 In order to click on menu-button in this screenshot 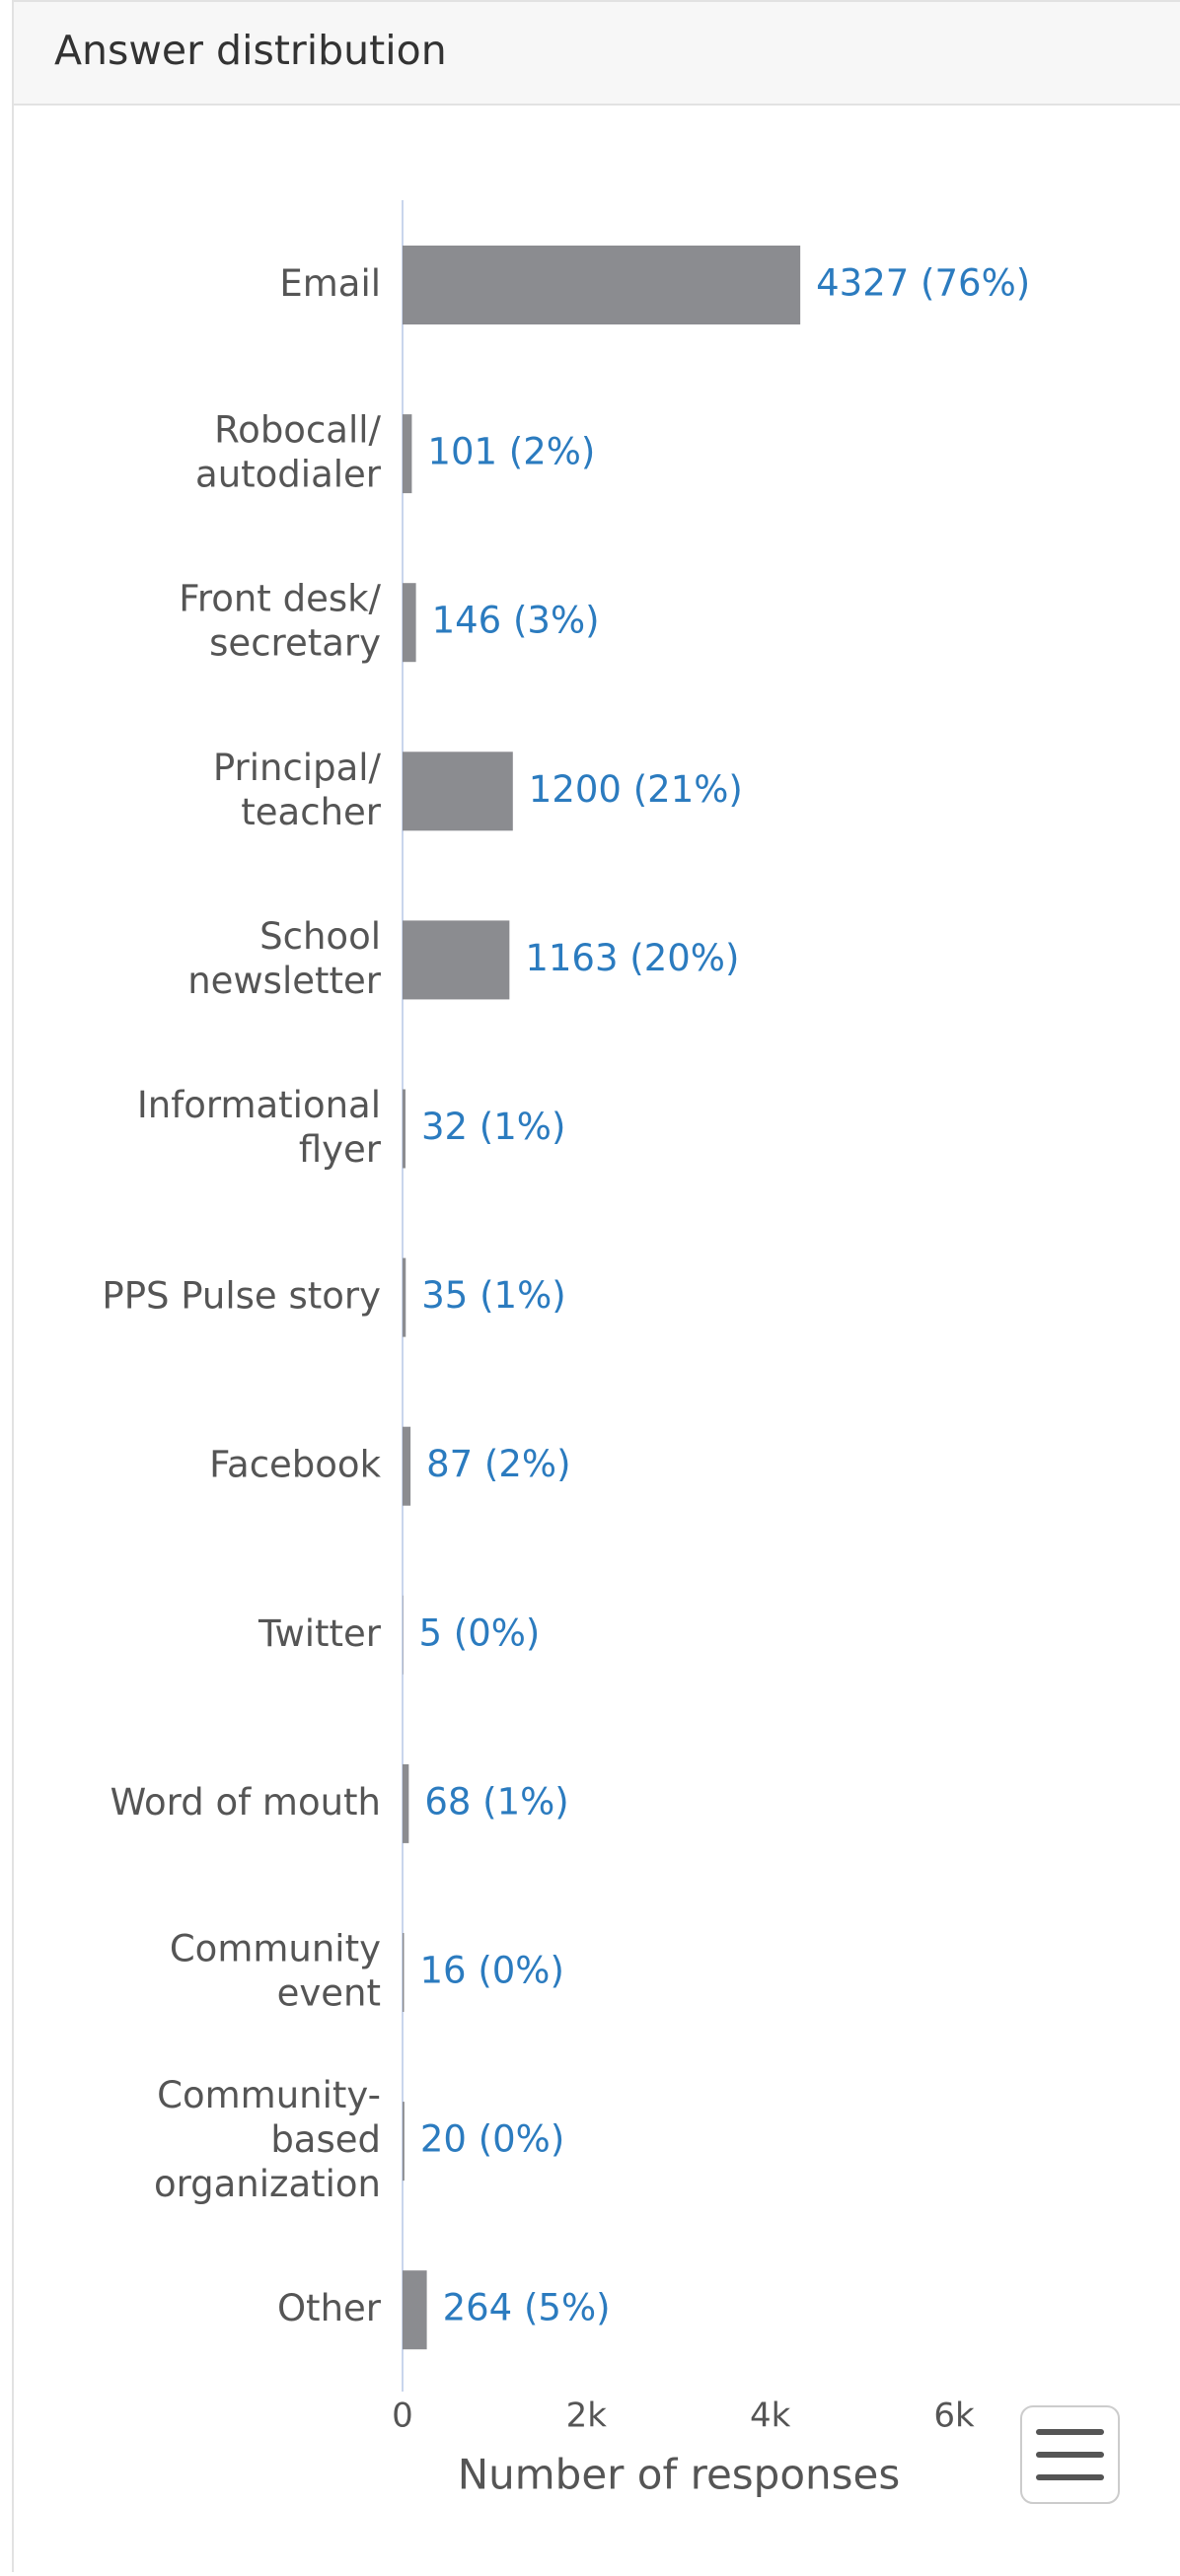, I will do `click(1070, 2454)`.